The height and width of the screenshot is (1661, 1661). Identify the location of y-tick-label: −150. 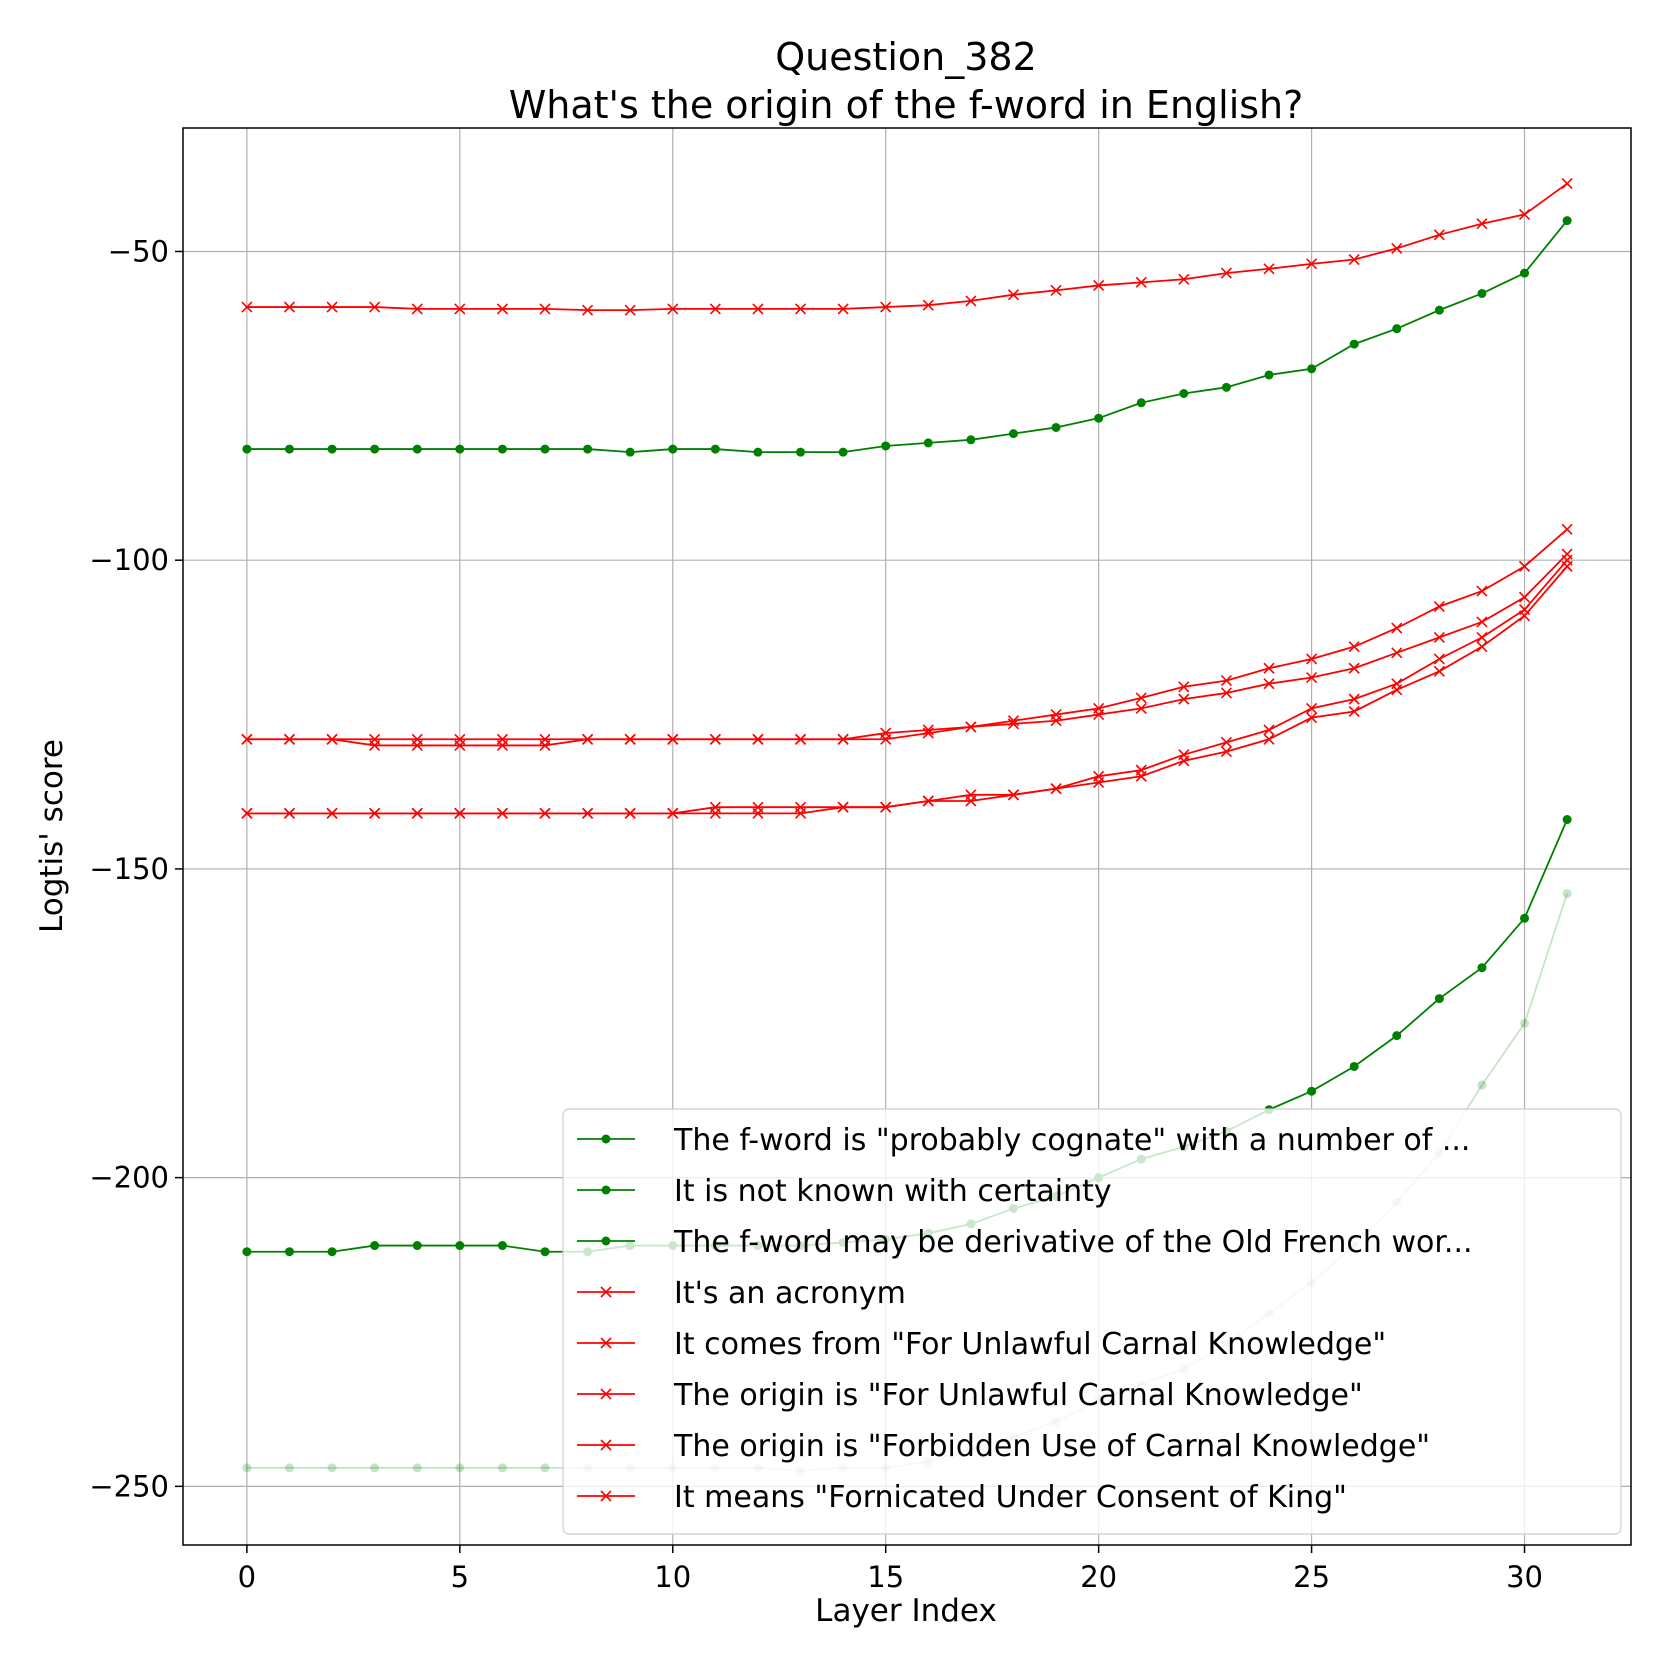
(129, 869).